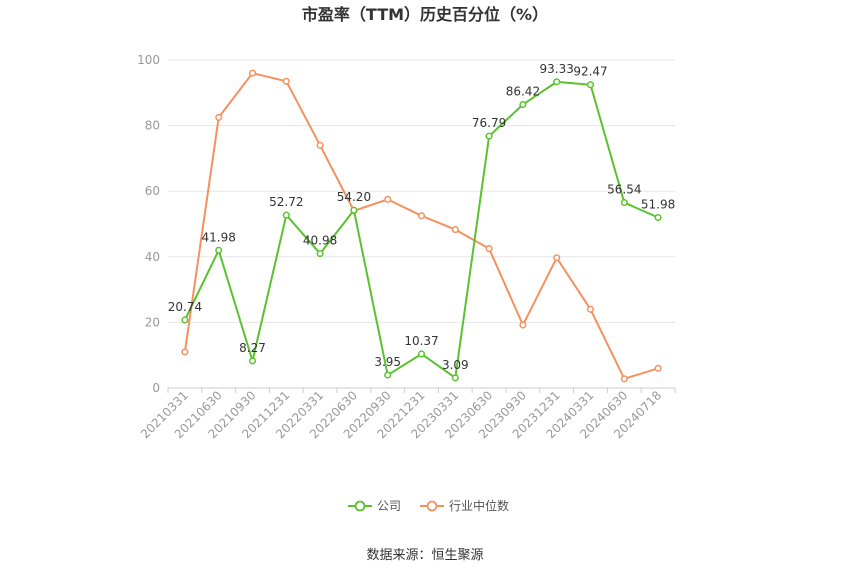 The image size is (850, 575). Describe the element at coordinates (425, 14) in the screenshot. I see `chart-title: 市盈率（TTM）历史百分位（%）` at that location.